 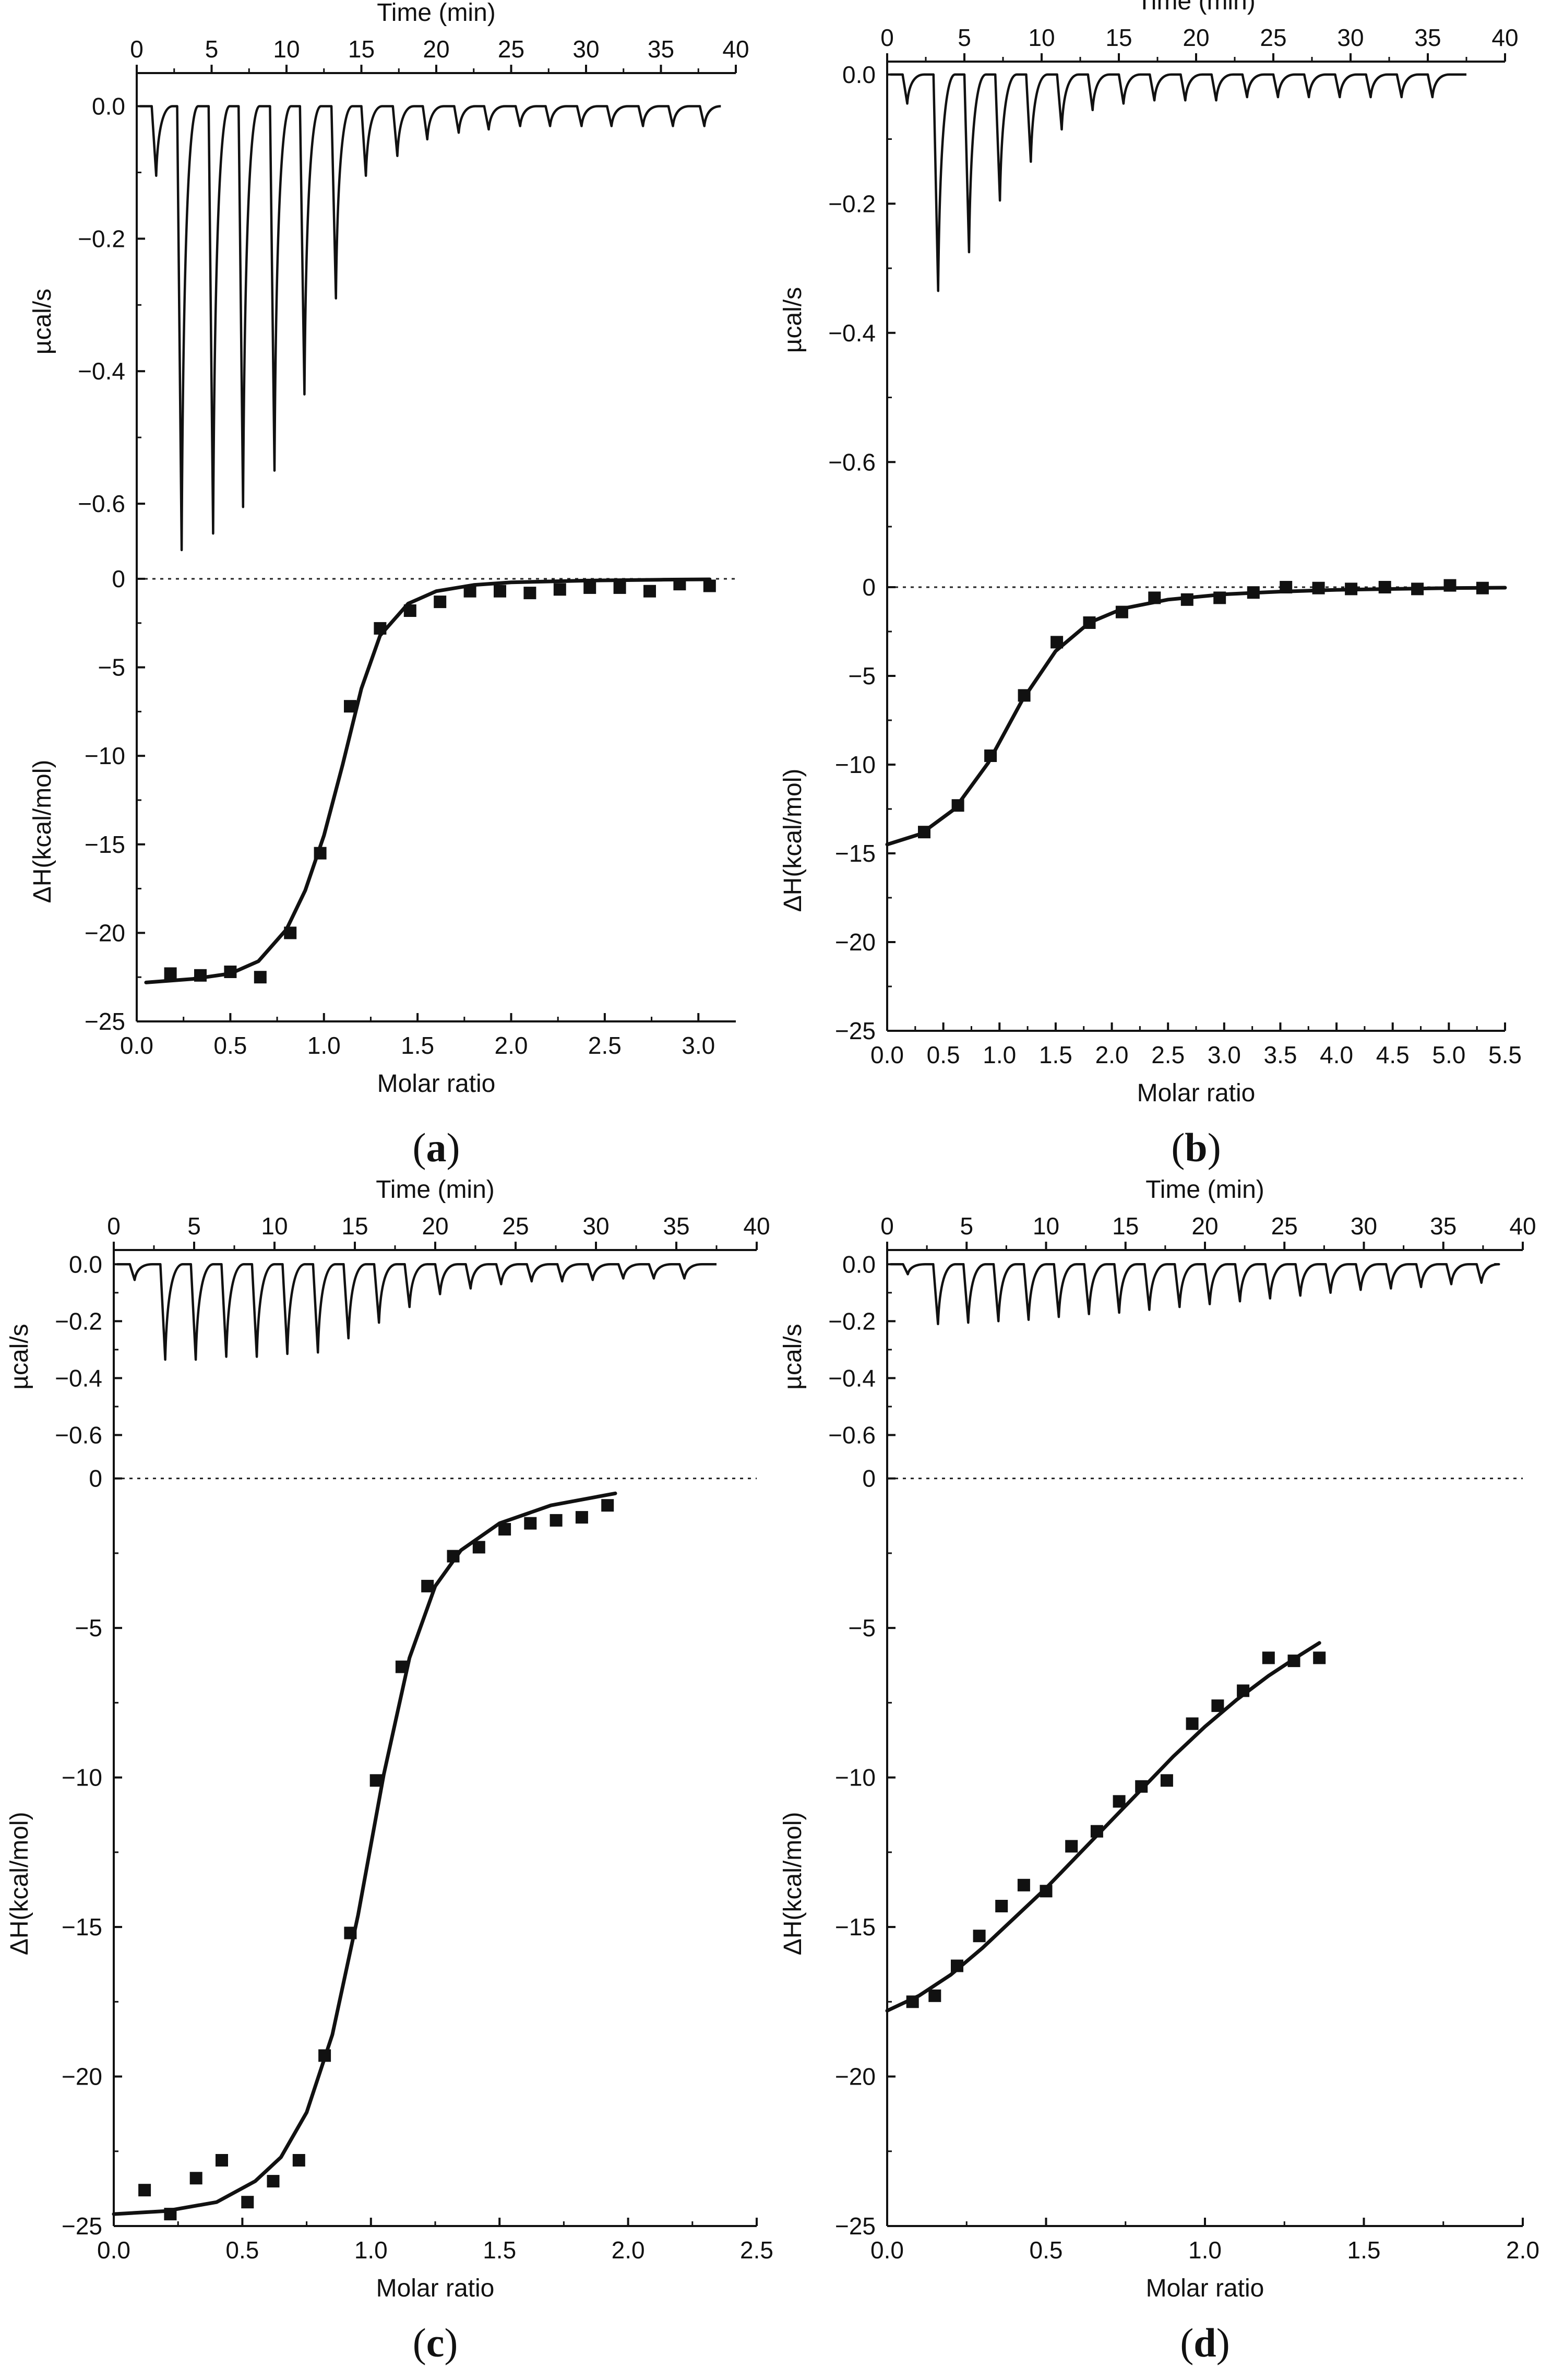 I want to click on molar-x-tick-label: 2.5, so click(x=756, y=2250).